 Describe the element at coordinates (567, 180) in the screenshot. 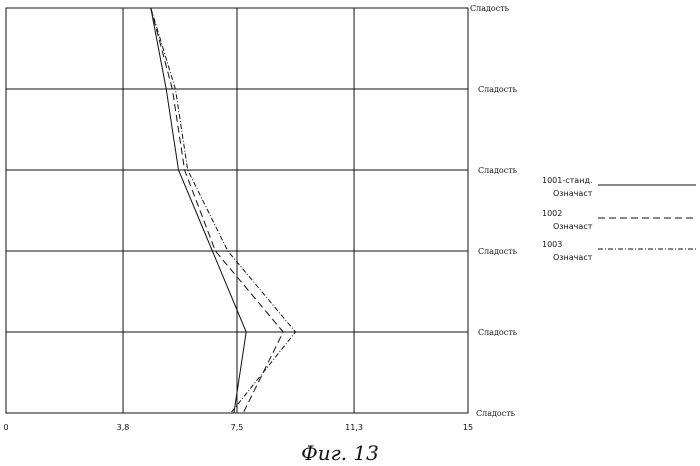

I see `legend-label: 1001-станд.` at that location.